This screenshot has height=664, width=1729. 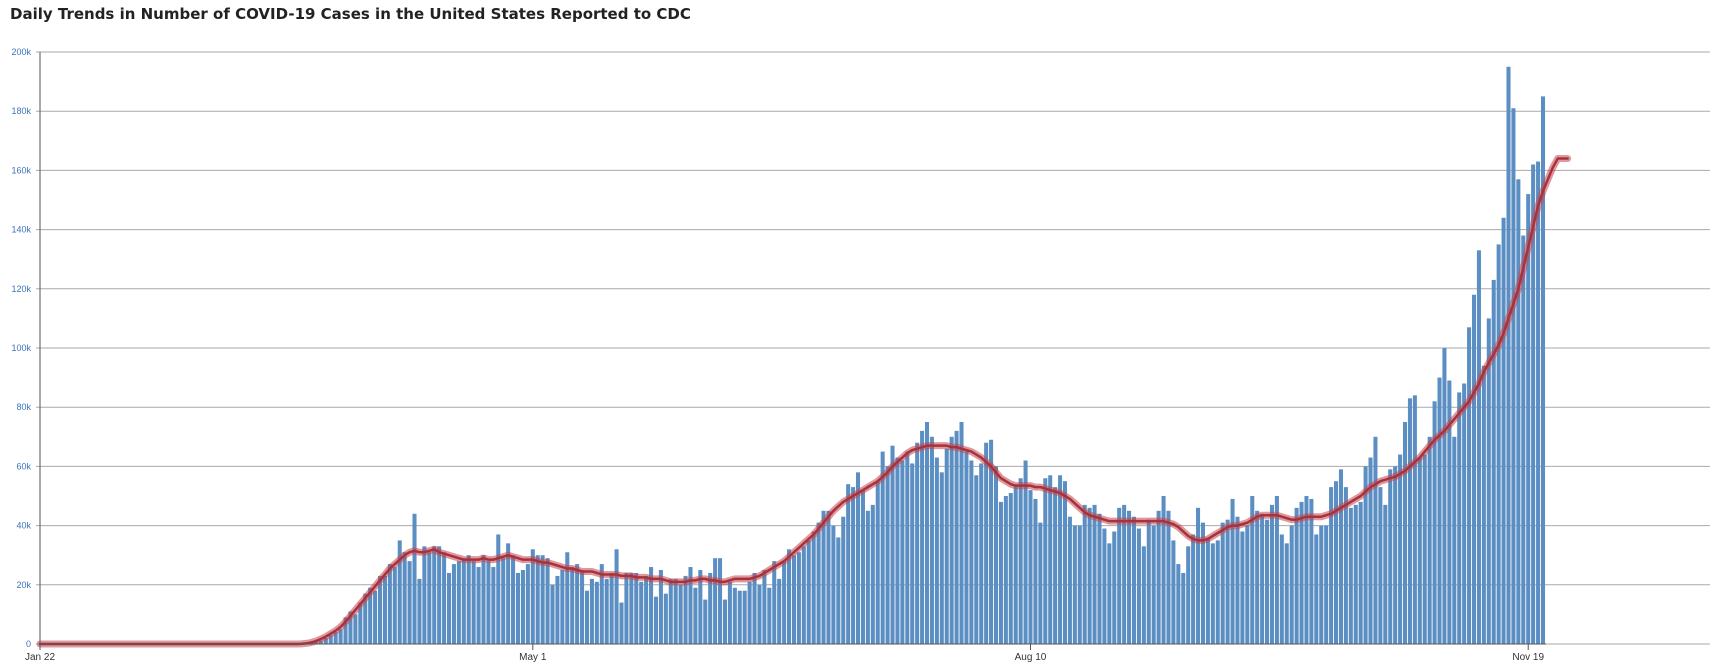 What do you see at coordinates (21, 111) in the screenshot?
I see `y-tick-label: 180k` at bounding box center [21, 111].